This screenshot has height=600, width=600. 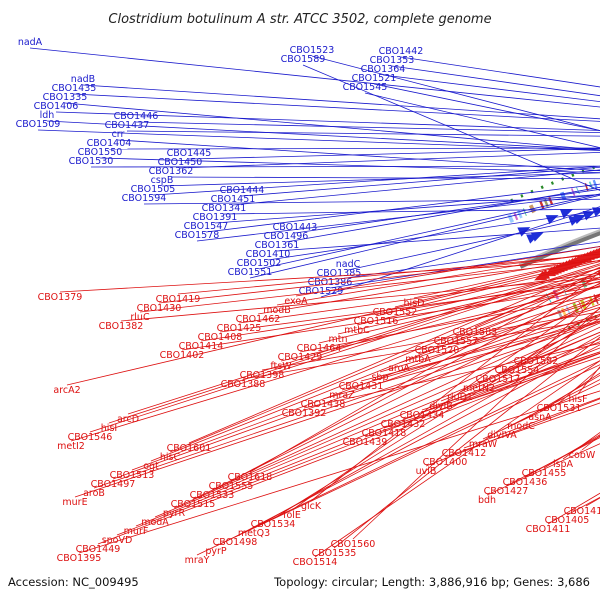 I want to click on reverse-gene-label: CBO1462, so click(x=258, y=319).